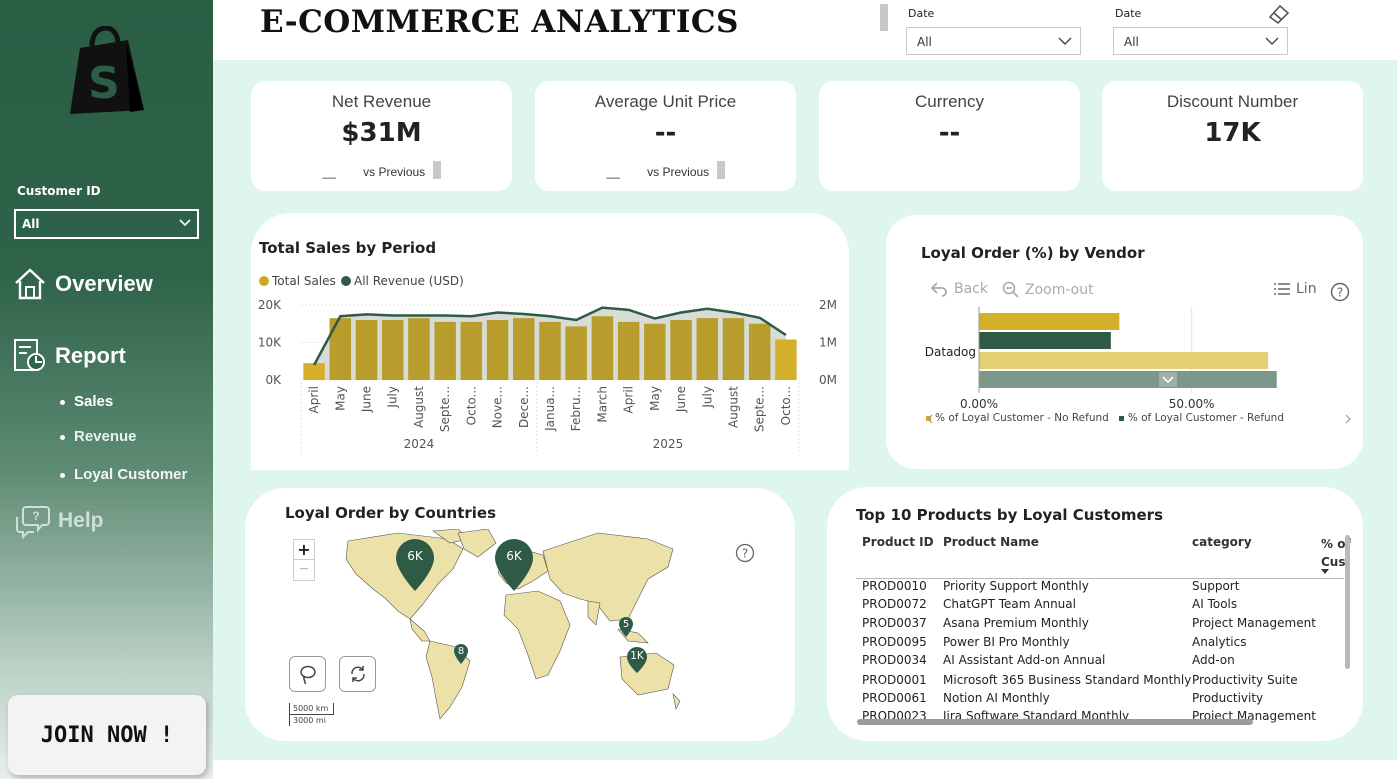 The width and height of the screenshot is (1397, 779). I want to click on column-header-loyal-pct: % of Cus, so click(1336, 553).